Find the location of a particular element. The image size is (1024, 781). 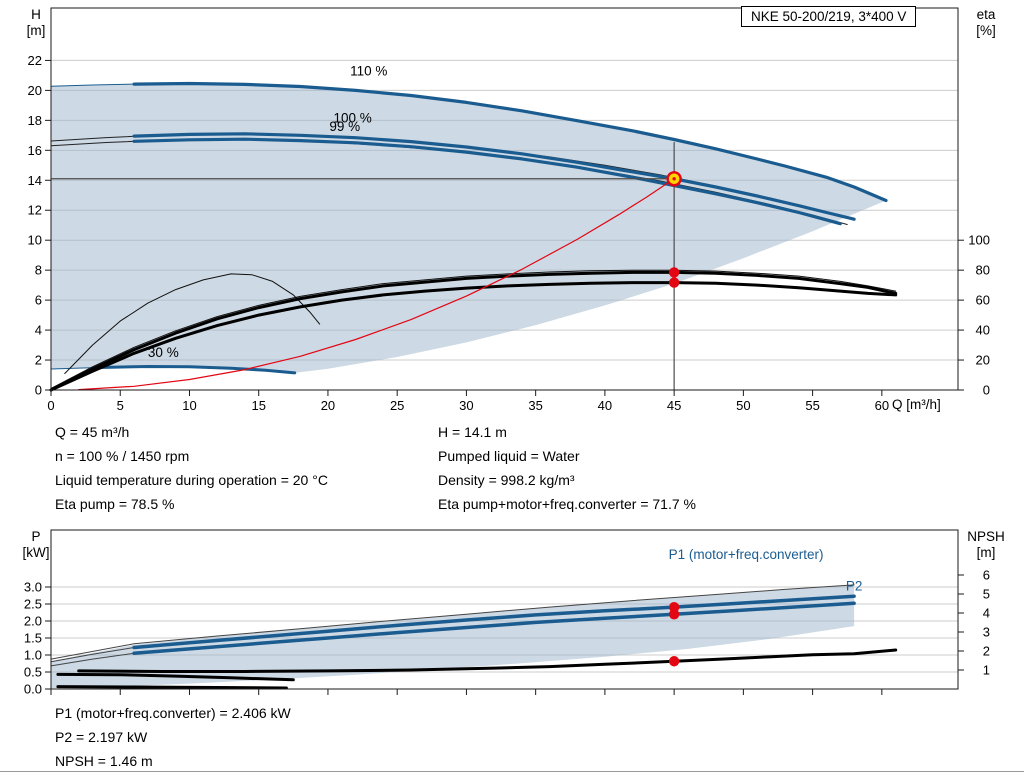

y-axis-title-right: NPSH is located at coordinates (986, 536).